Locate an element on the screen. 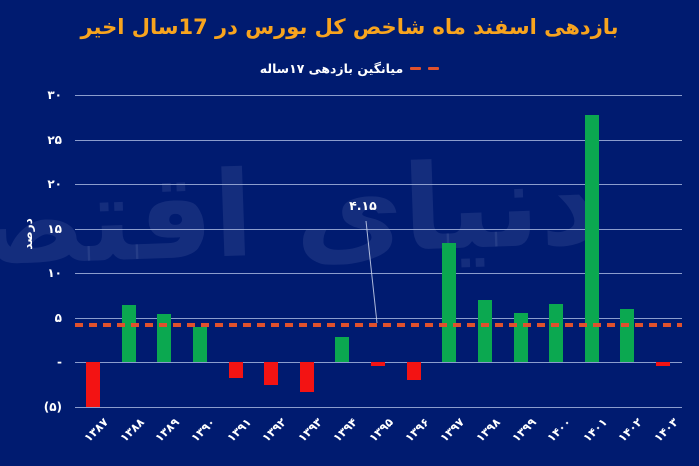 This screenshot has height=466, width=699. x-tick-label: ۱۳۹۶ is located at coordinates (416, 430).